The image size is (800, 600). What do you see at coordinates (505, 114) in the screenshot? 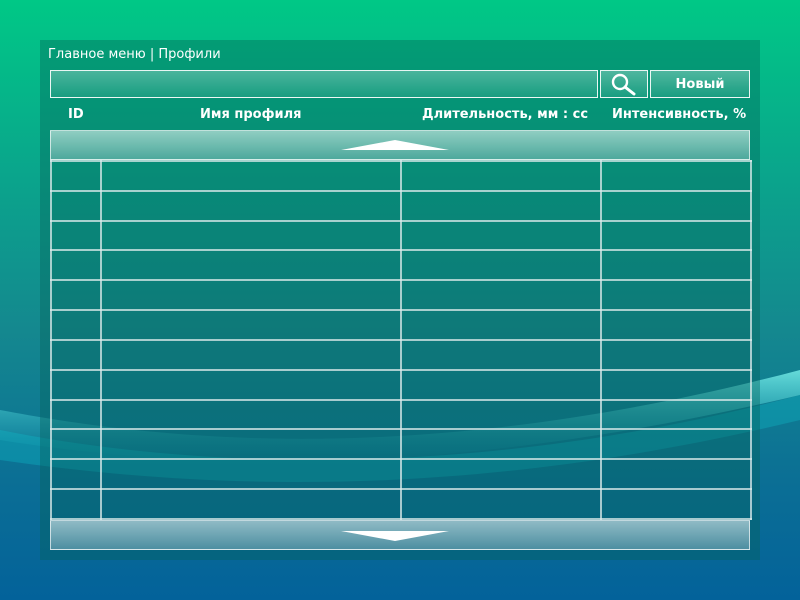
I see `column-header-duration: Длительность, мм : сс` at bounding box center [505, 114].